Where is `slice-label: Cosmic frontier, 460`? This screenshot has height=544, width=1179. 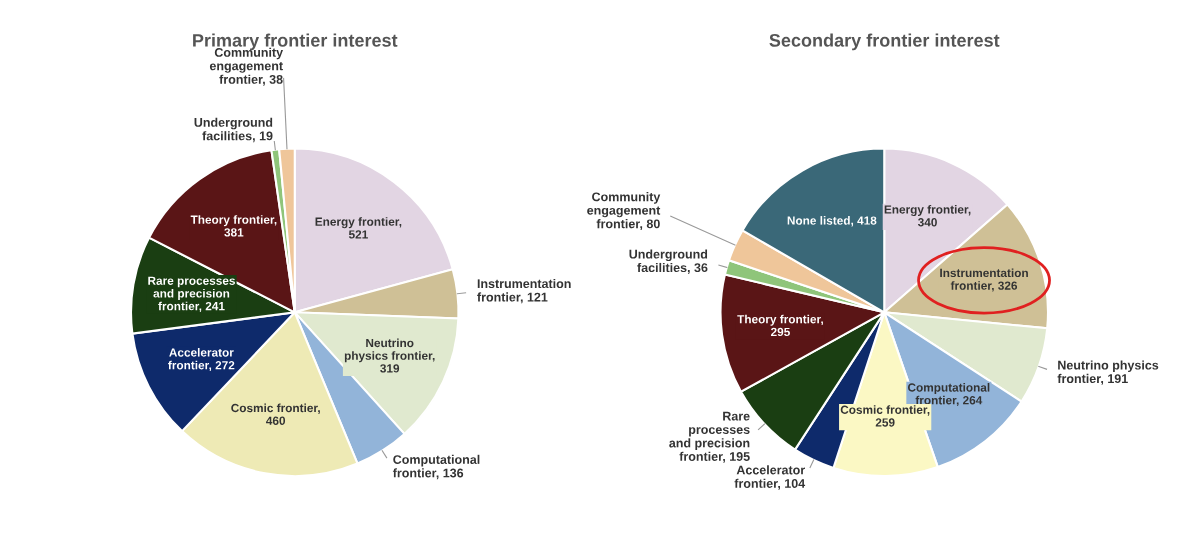
slice-label: Cosmic frontier, 460 is located at coordinates (275, 414).